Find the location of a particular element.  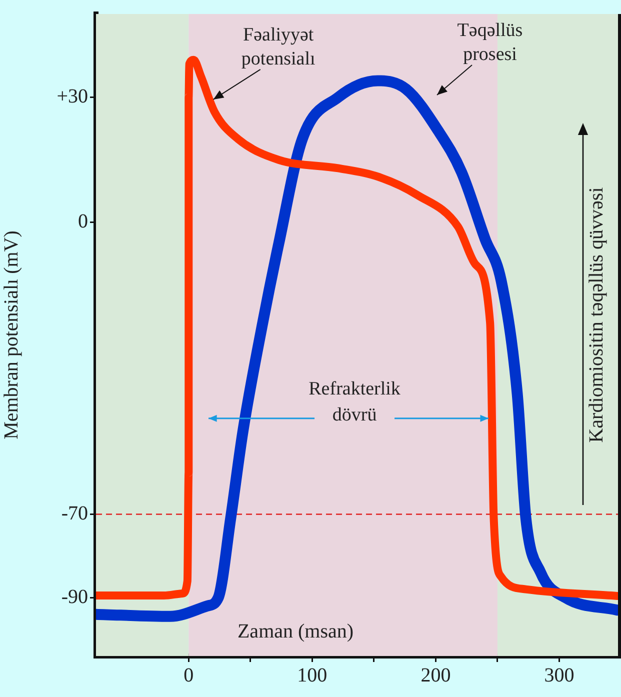

annotation: Fəaliyyət potensialı is located at coordinates (278, 47).